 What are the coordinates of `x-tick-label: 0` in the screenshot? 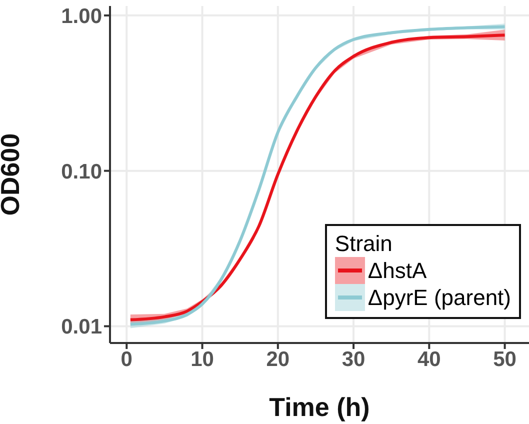 It's located at (126, 359).